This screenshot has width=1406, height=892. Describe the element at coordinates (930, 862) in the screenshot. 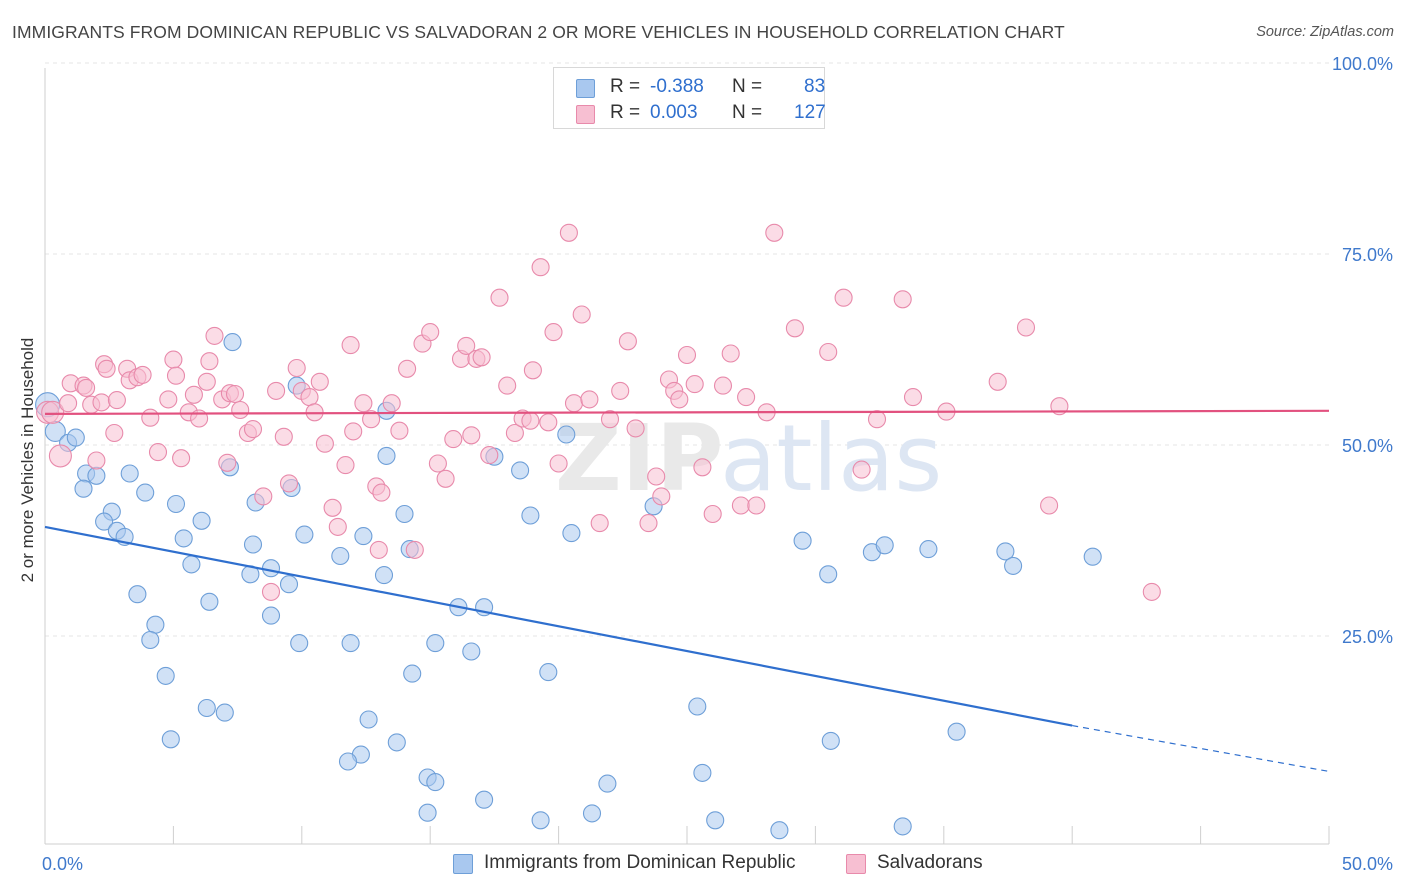

I see `legend-label-salvadoran: Salvadorans` at that location.